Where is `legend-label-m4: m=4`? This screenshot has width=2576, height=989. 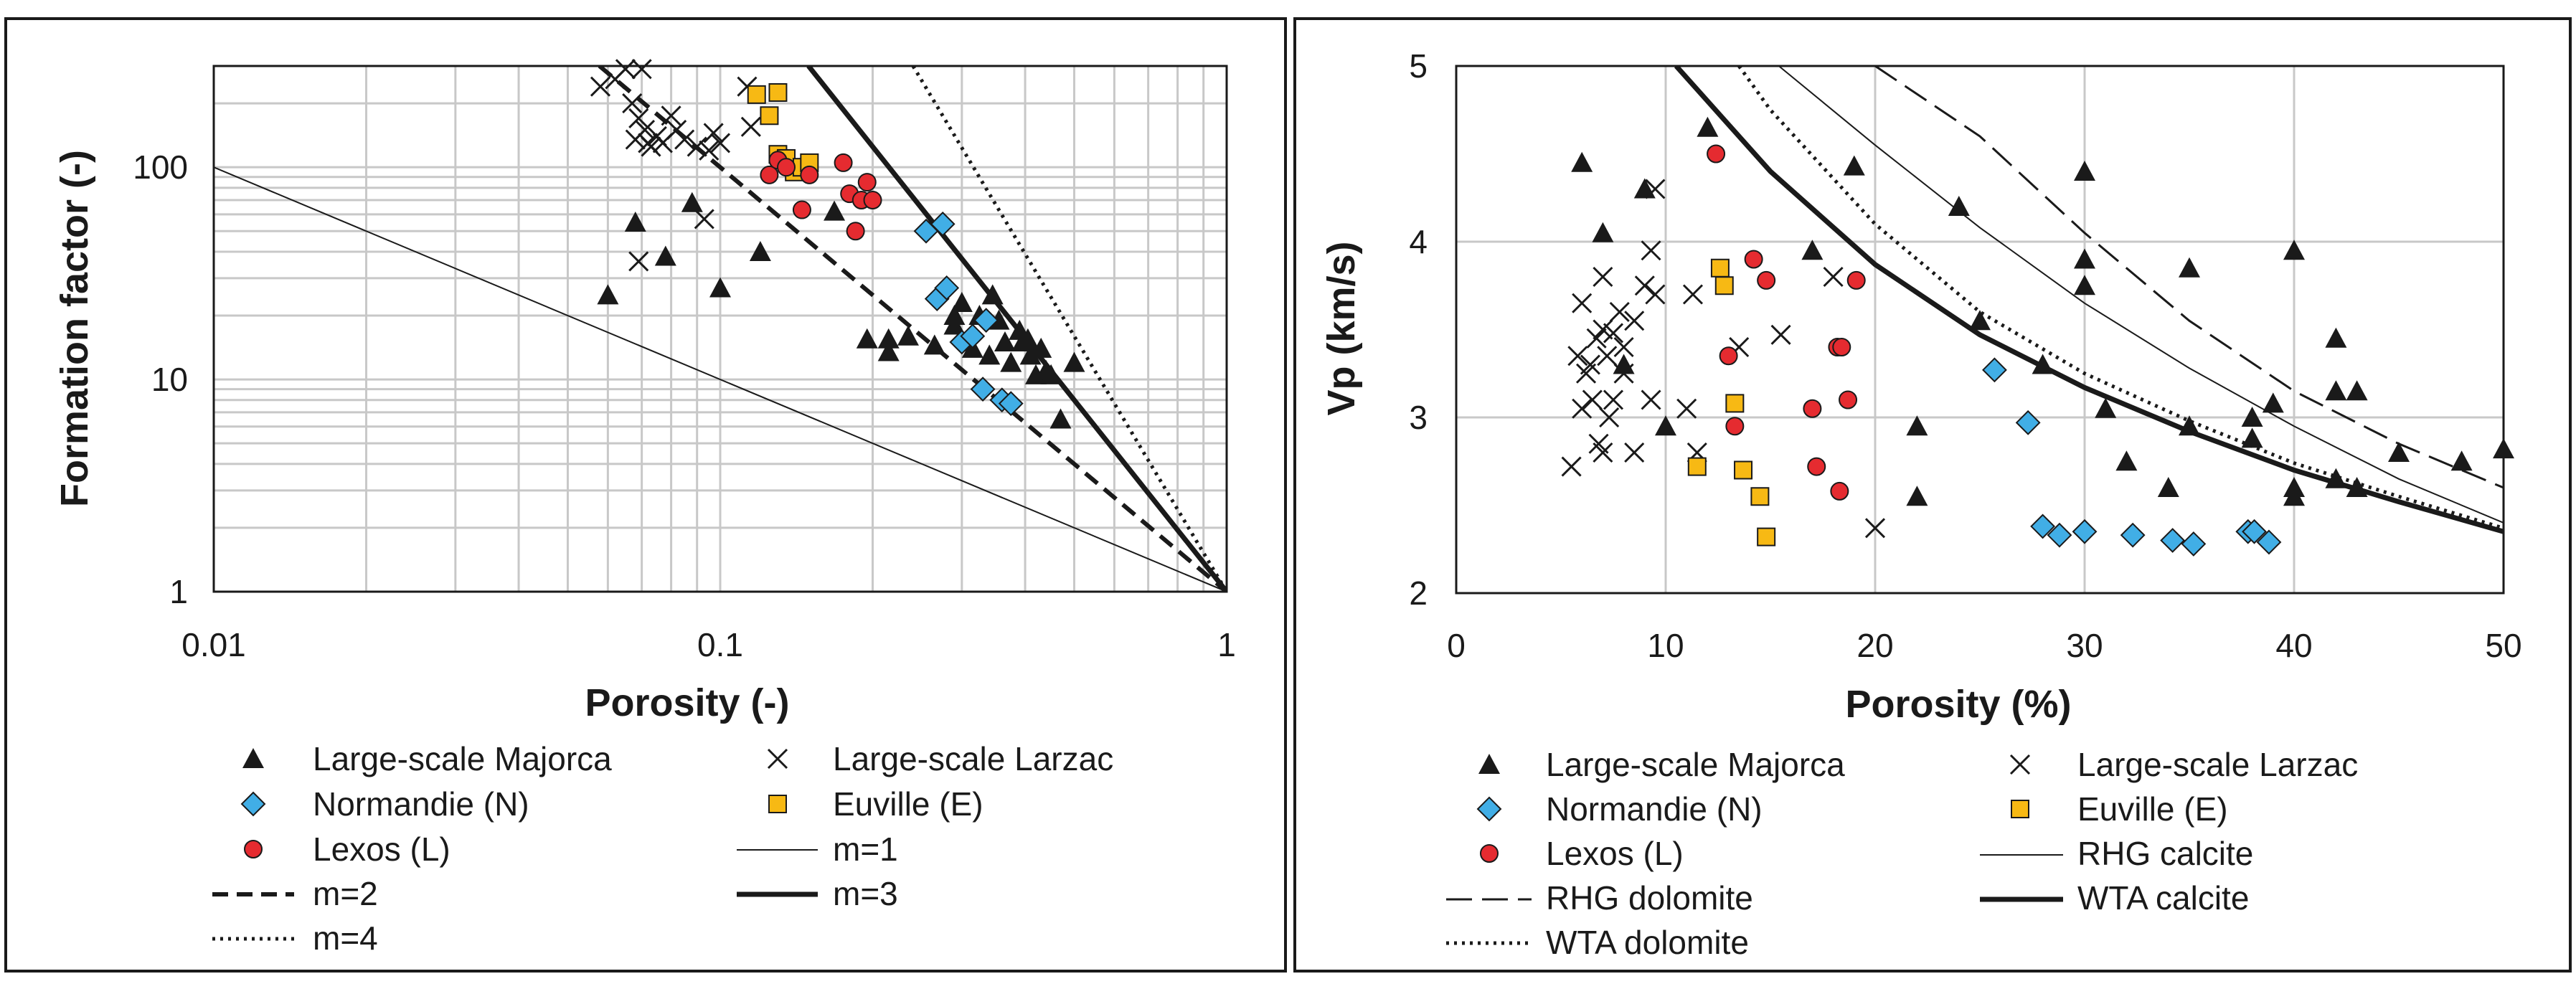
legend-label-m4: m=4 is located at coordinates (345, 938).